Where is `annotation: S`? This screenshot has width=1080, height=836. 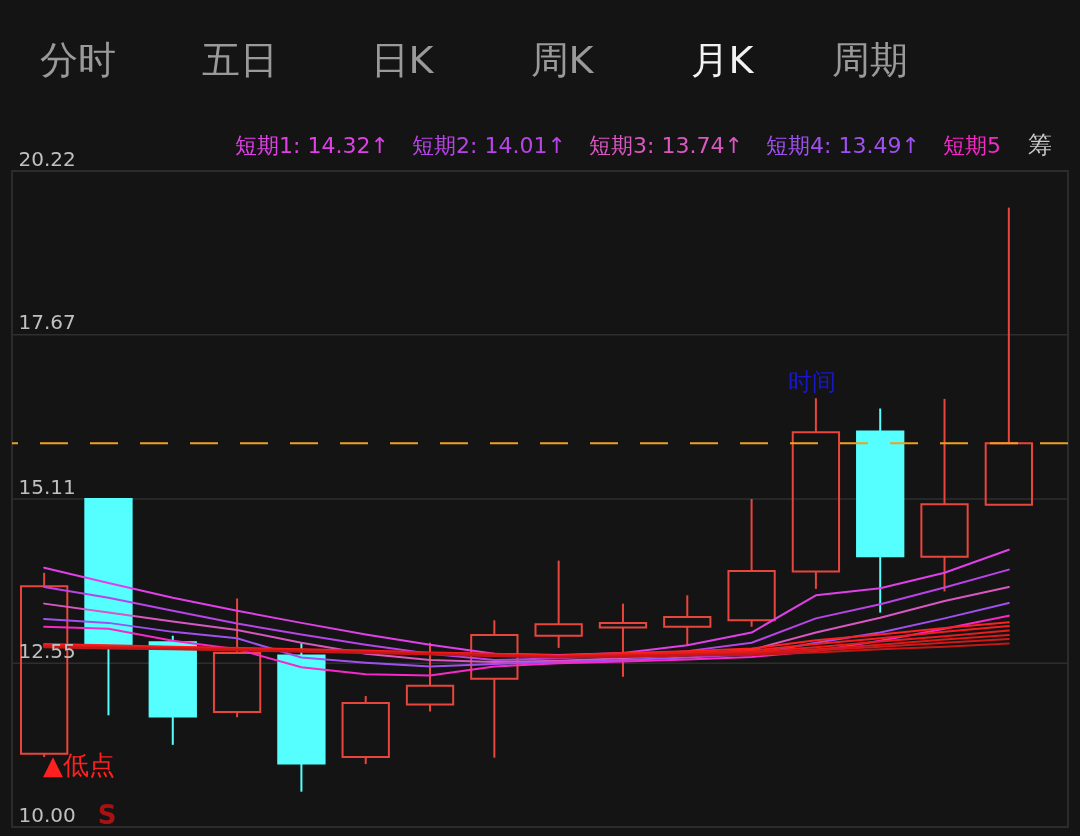 annotation: S is located at coordinates (107, 815).